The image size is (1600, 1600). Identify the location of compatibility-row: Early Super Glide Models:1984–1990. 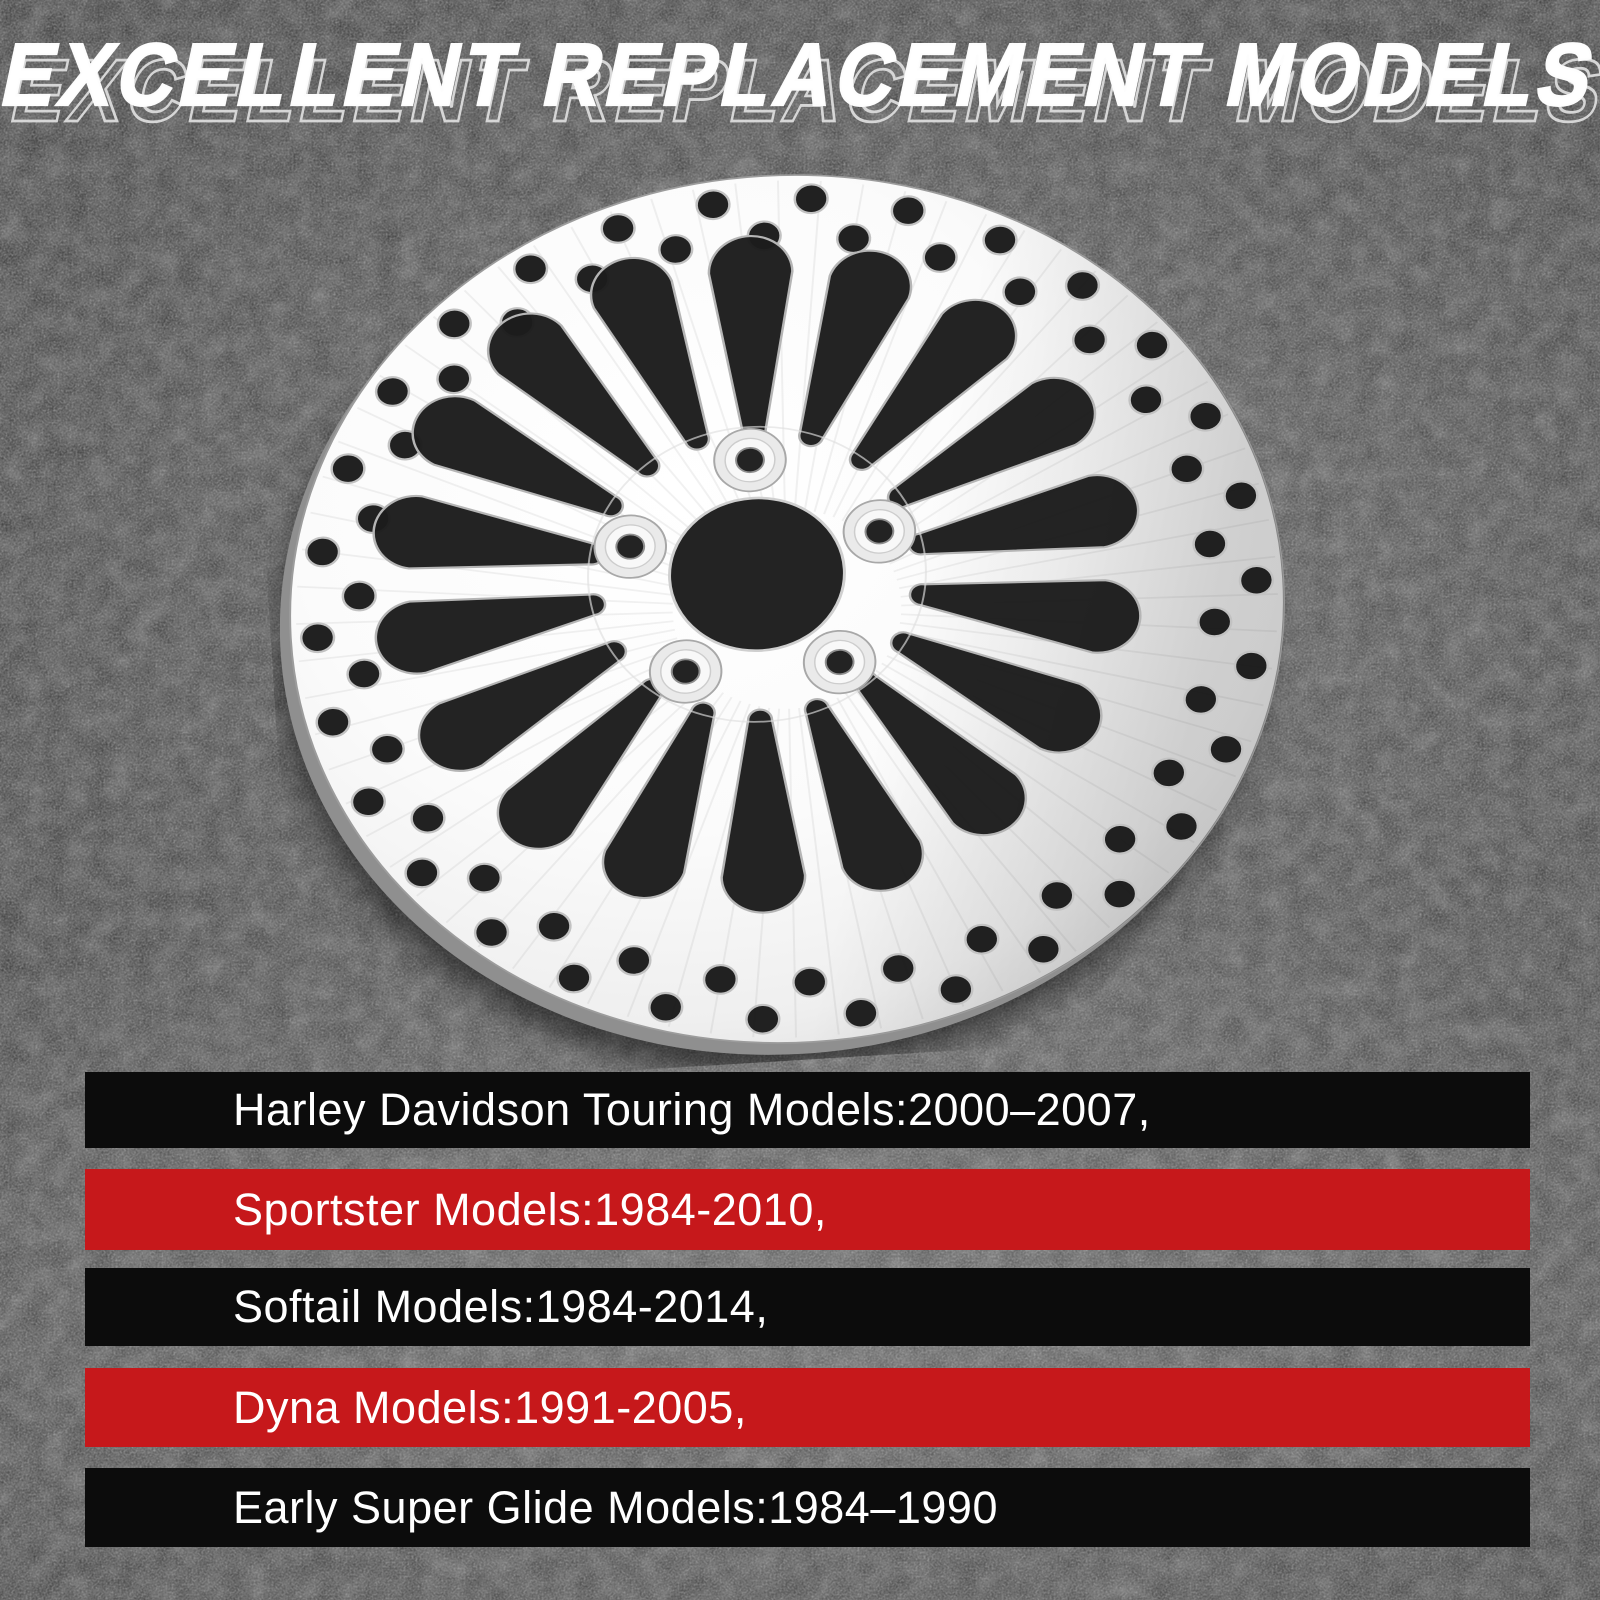
(807, 1507).